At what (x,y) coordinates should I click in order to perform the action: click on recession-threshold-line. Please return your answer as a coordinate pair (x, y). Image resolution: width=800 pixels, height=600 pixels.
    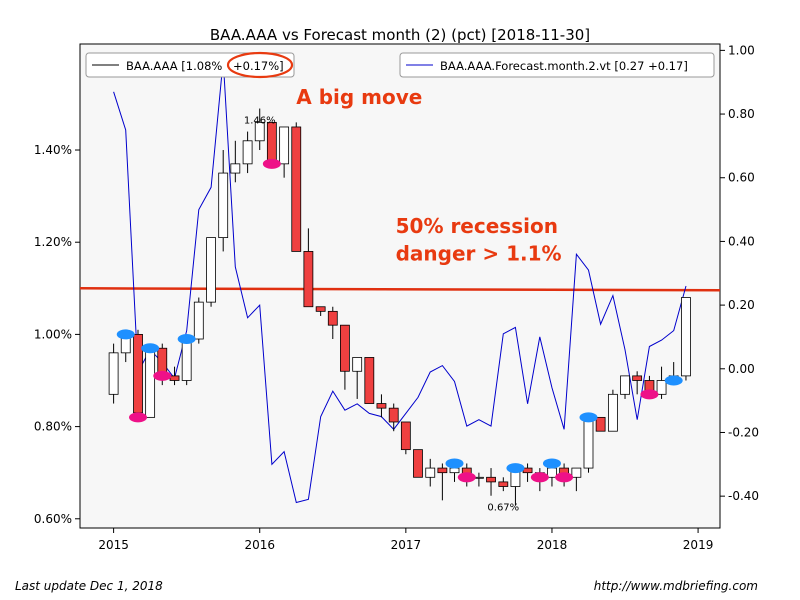
    Looking at the image, I should click on (400, 289).